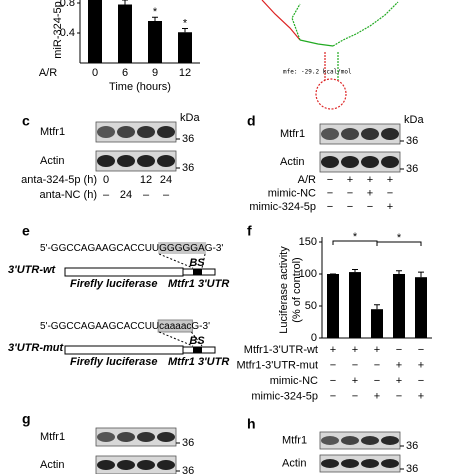 The height and width of the screenshot is (474, 474). I want to click on significance: *, so click(399, 238).